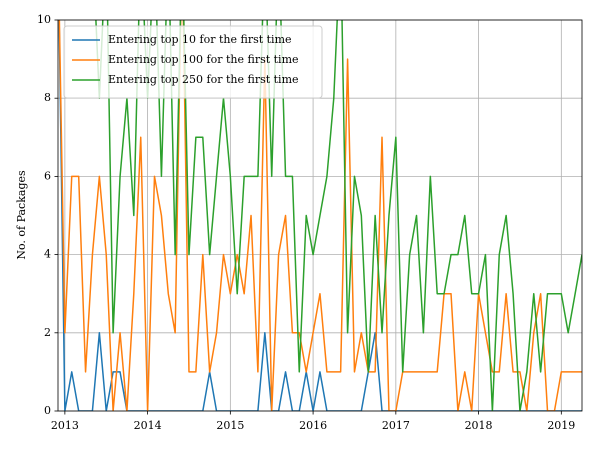 This screenshot has height=450, width=600. Describe the element at coordinates (65, 425) in the screenshot. I see `x-tick-label: 2013` at that location.